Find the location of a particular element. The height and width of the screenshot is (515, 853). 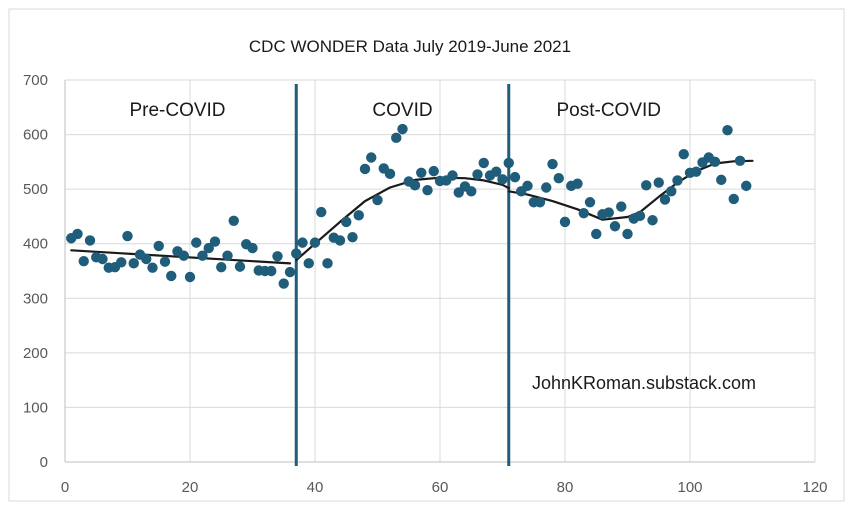

y-tick-label: 700 is located at coordinates (35, 80).